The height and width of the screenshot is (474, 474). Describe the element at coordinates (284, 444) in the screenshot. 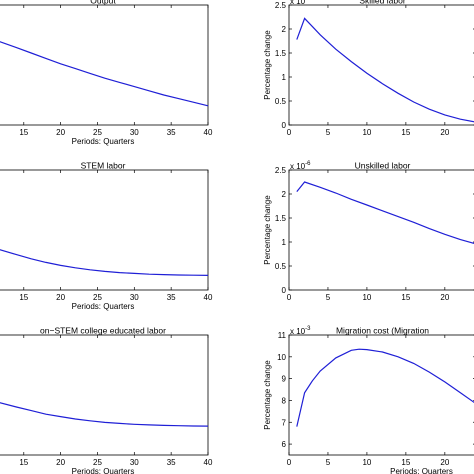

I see `y-tick-label: 6` at that location.